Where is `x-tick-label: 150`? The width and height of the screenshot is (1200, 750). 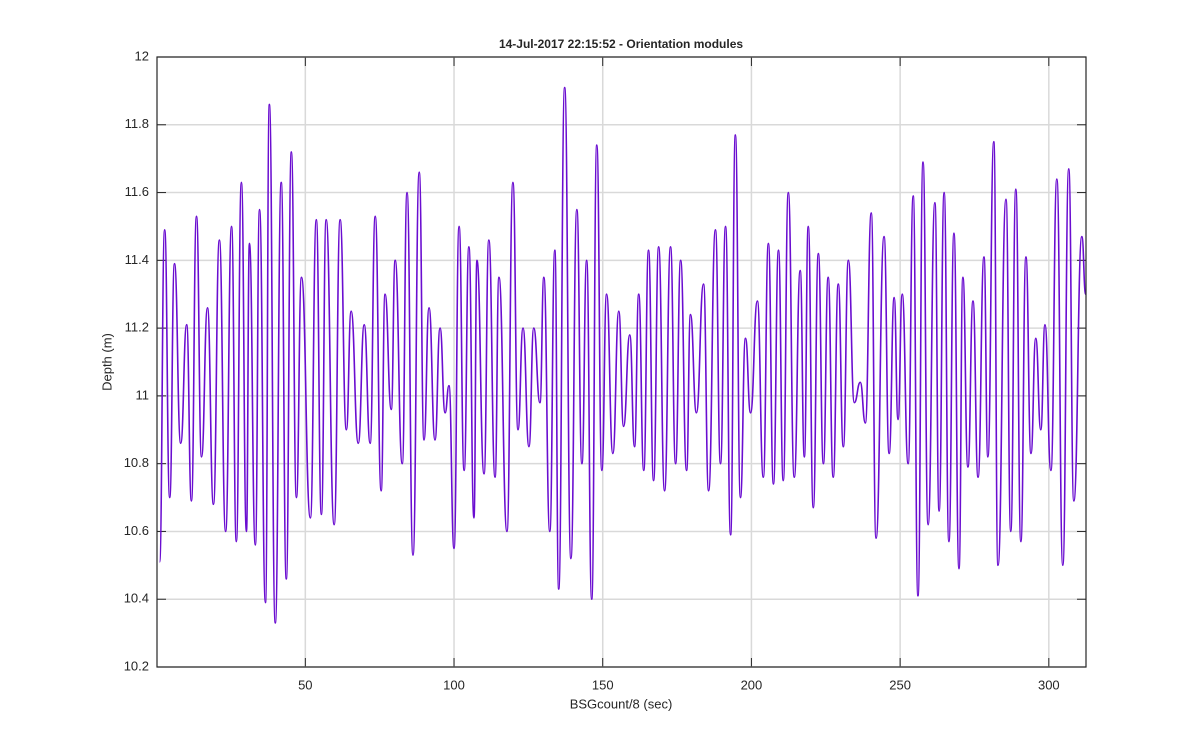 x-tick-label: 150 is located at coordinates (603, 684).